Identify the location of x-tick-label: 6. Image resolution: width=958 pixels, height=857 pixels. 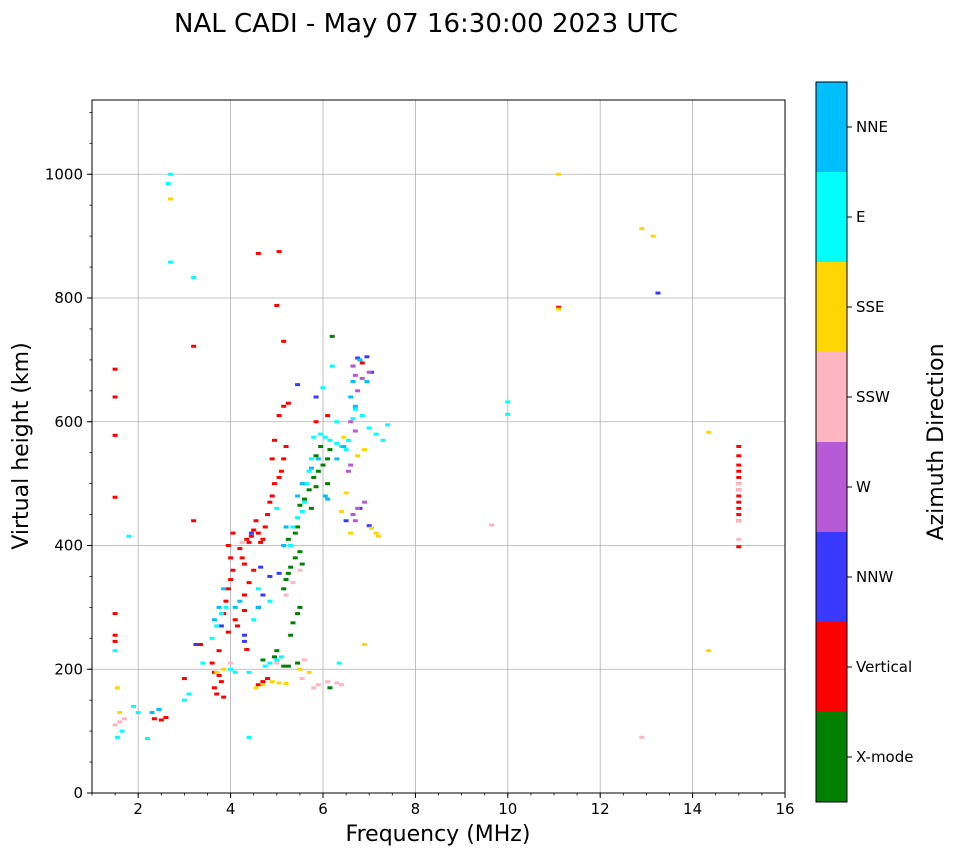
(323, 809).